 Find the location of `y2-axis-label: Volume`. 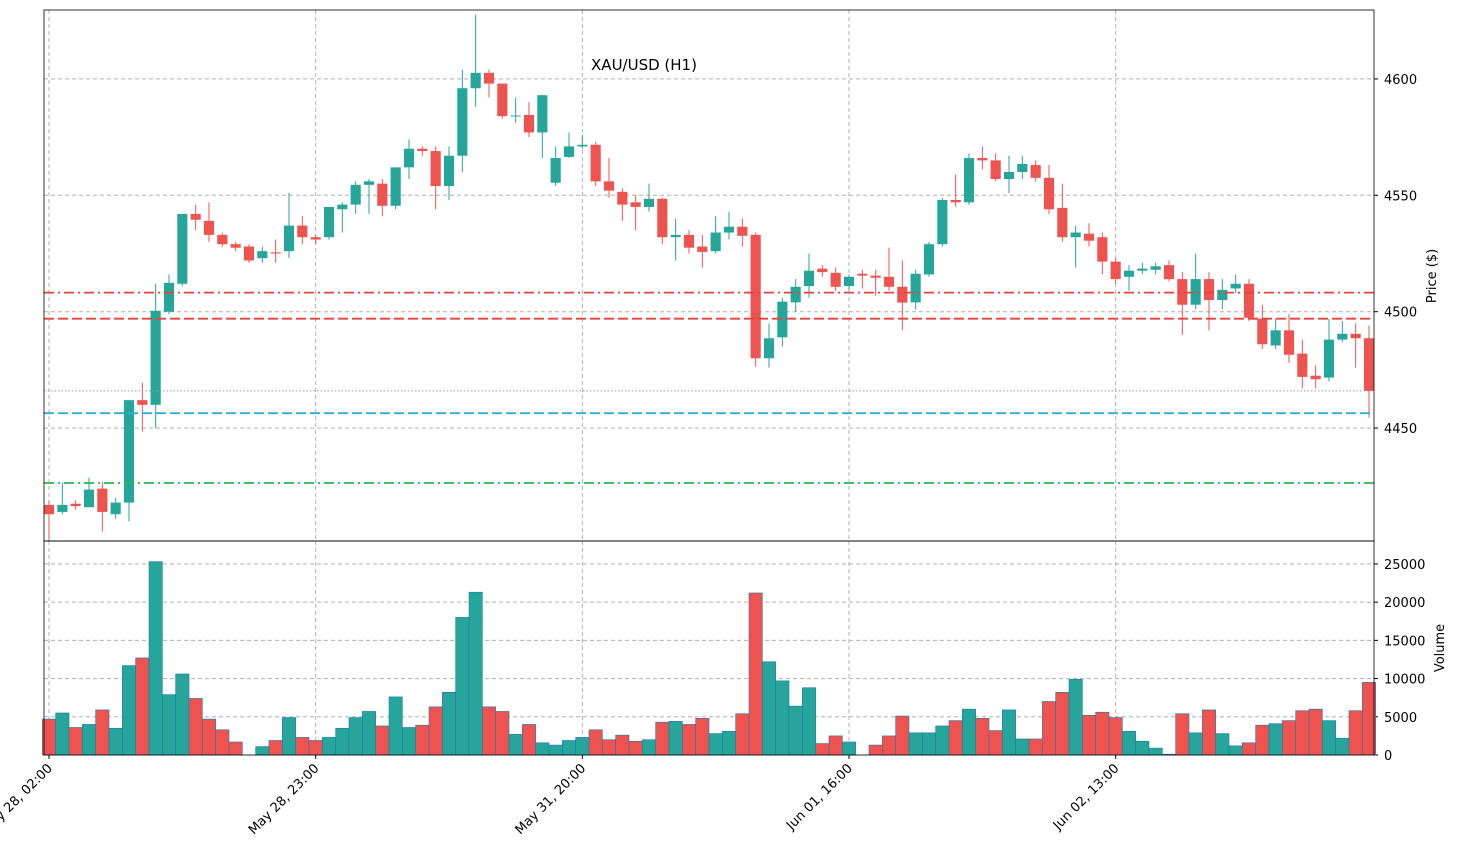

y2-axis-label: Volume is located at coordinates (1440, 648).